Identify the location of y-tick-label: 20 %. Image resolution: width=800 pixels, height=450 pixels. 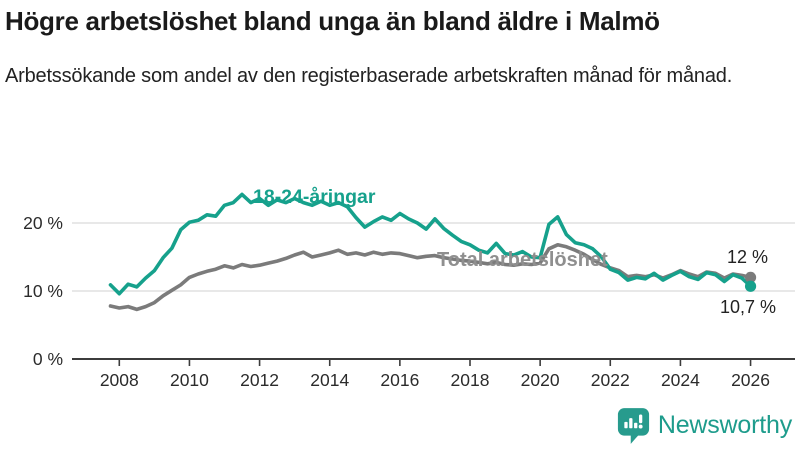
(43, 223).